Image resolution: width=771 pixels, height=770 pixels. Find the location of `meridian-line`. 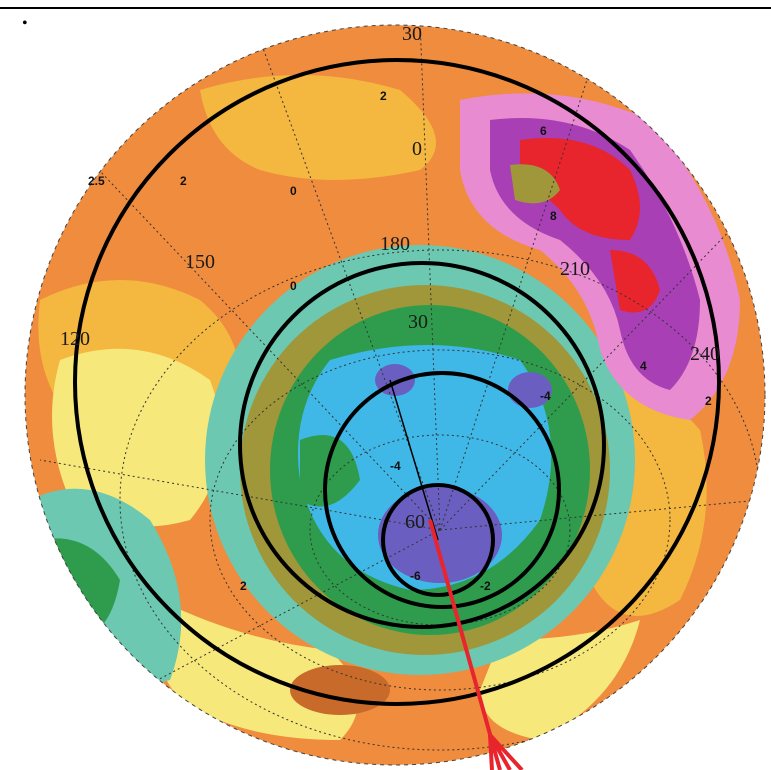

meridian-line is located at coordinates (414, 460).